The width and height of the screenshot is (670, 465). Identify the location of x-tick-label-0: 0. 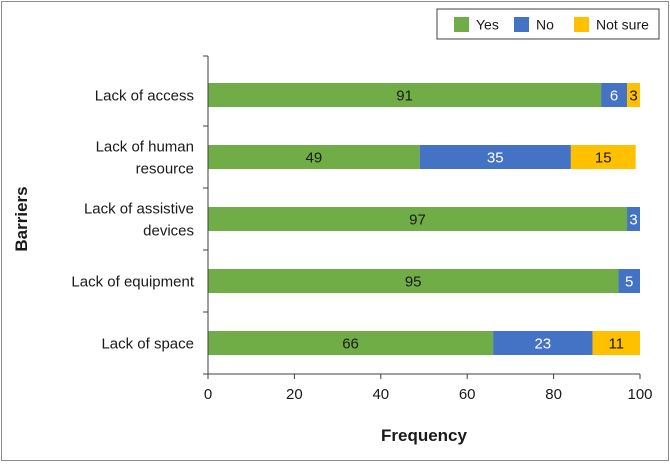
(208, 394).